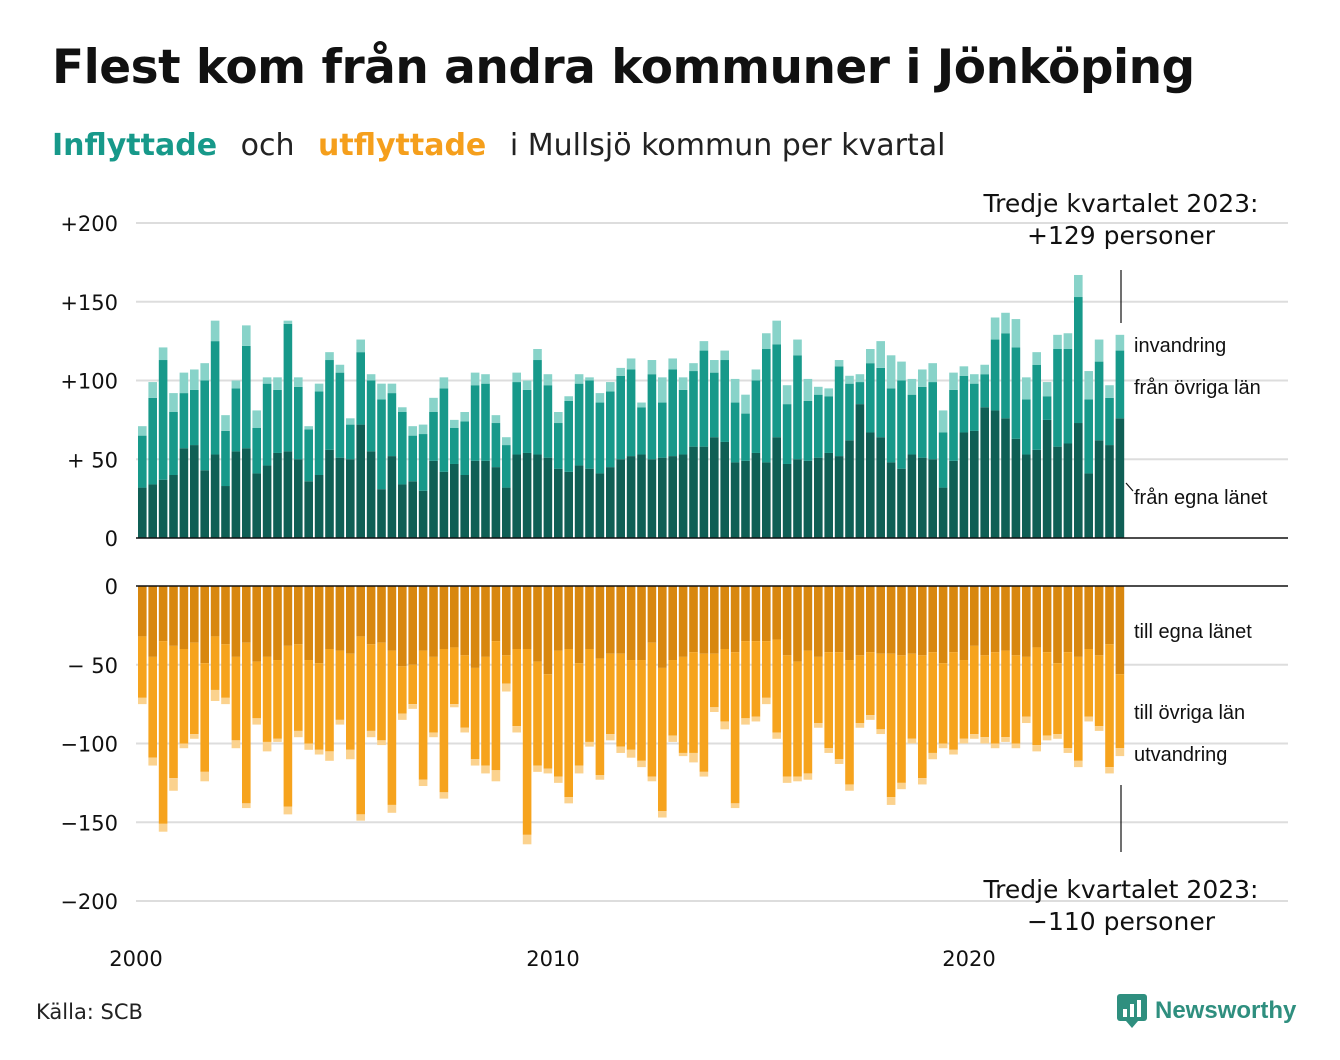  I want to click on x-tick-label: 2020, so click(968, 959).